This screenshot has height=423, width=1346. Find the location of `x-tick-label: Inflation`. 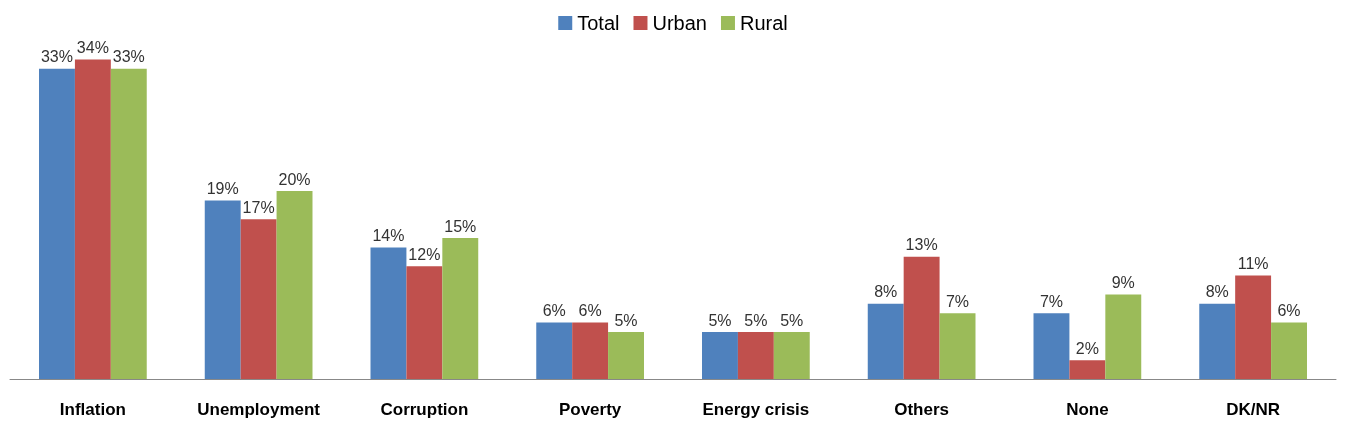

x-tick-label: Inflation is located at coordinates (92, 409).